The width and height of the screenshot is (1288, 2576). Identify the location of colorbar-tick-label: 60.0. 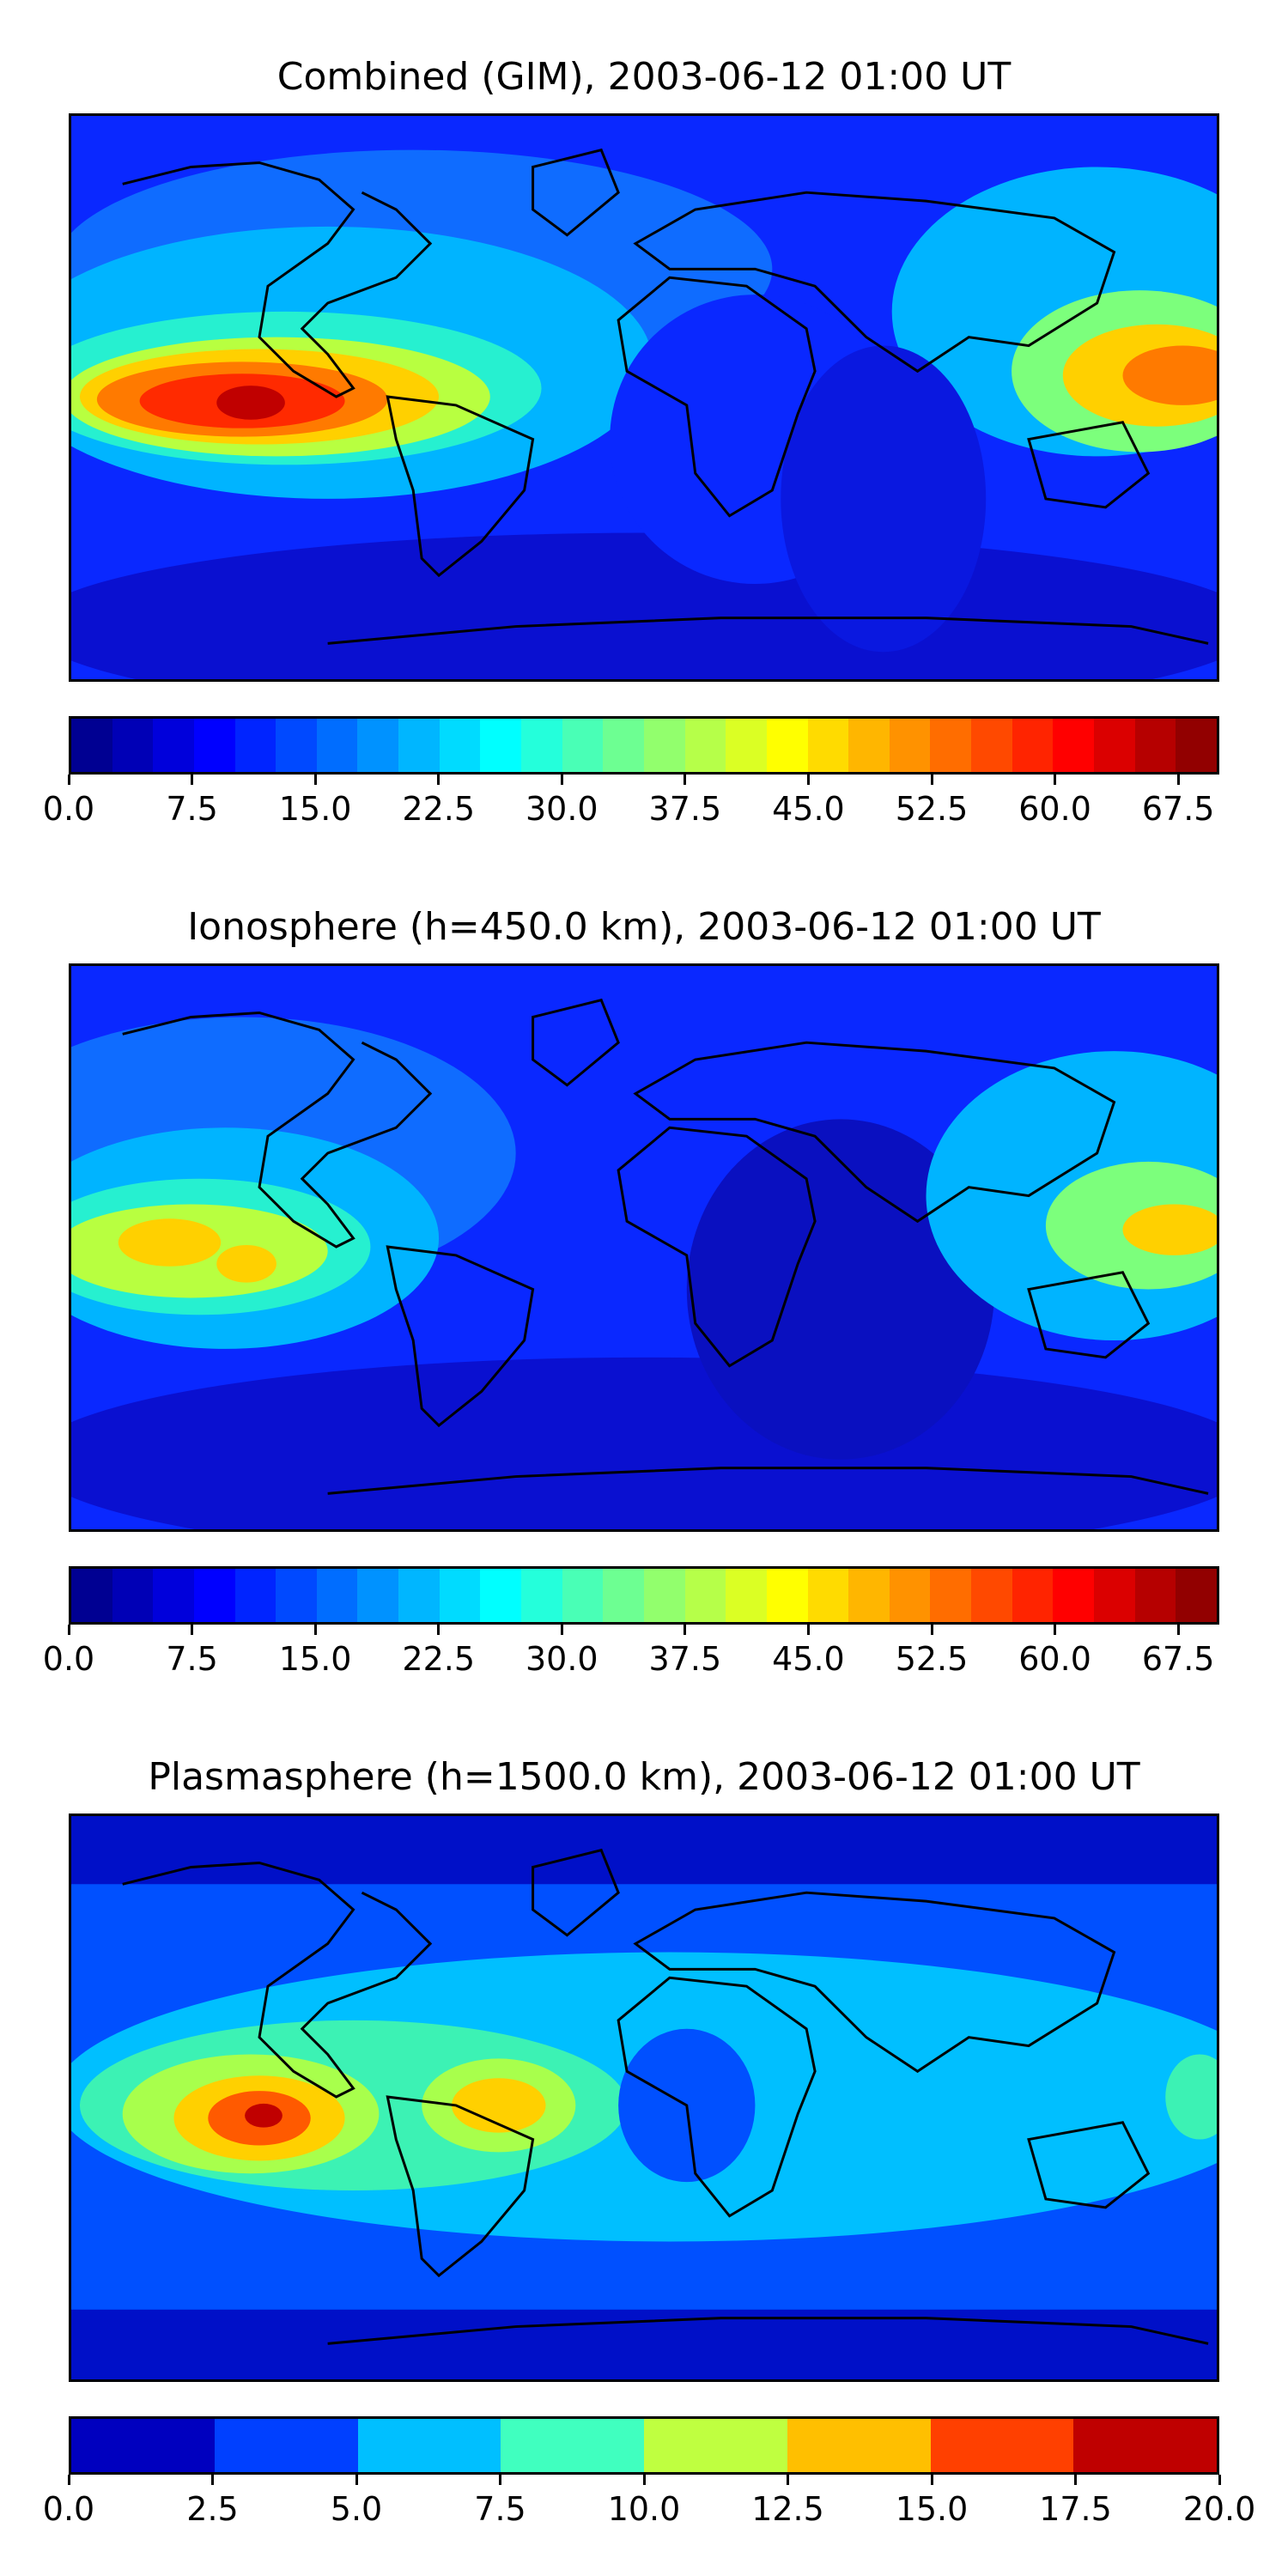
(1054, 1659).